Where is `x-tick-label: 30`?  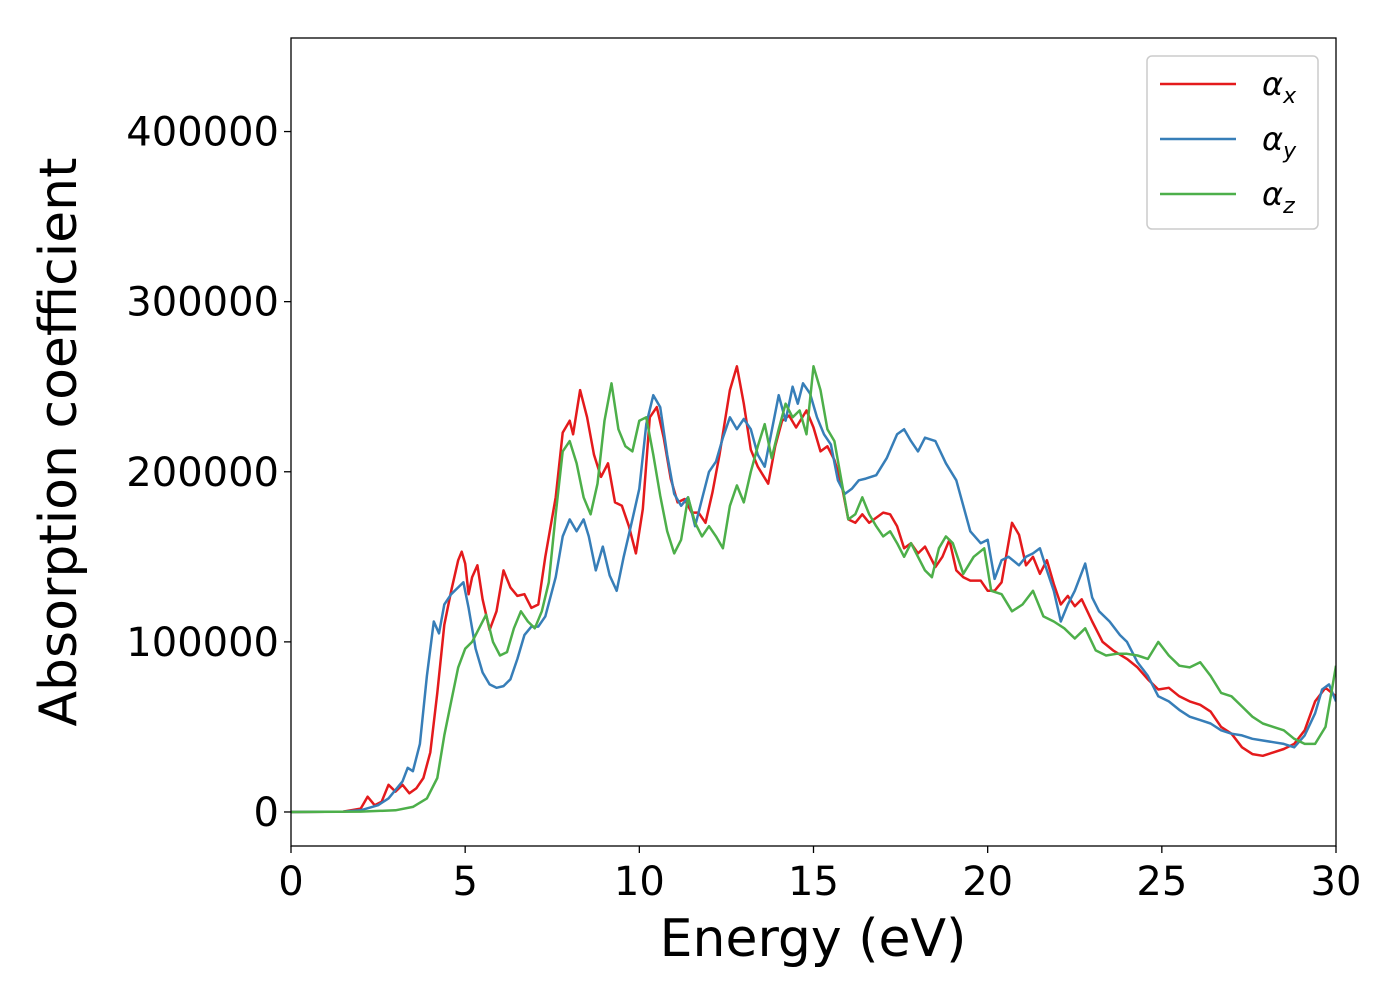
x-tick-label: 30 is located at coordinates (1336, 882).